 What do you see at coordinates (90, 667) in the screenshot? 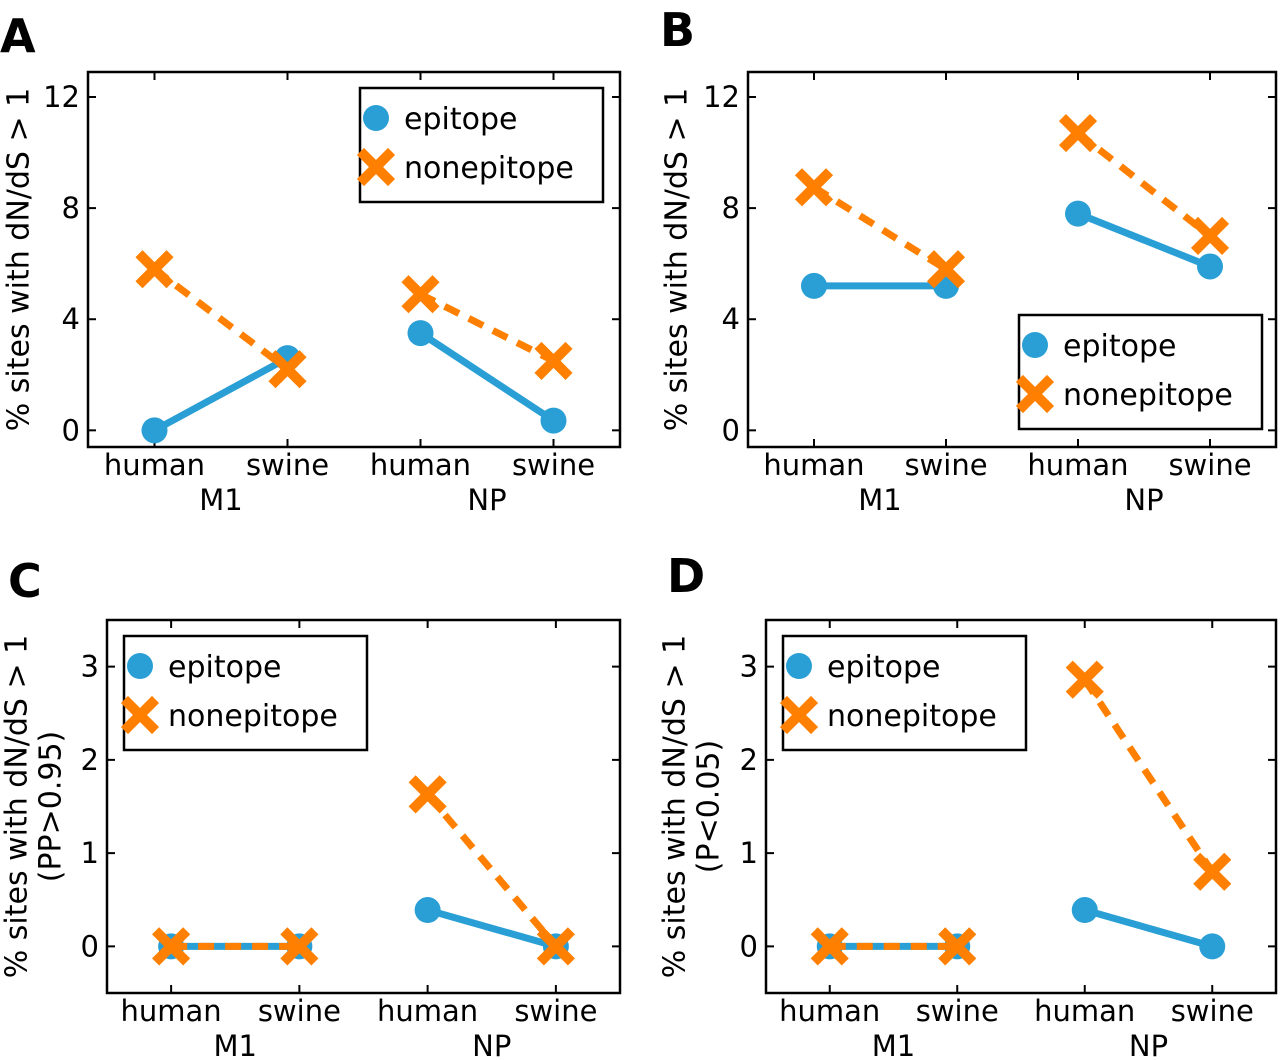
I see `y-tick-label: 3` at bounding box center [90, 667].